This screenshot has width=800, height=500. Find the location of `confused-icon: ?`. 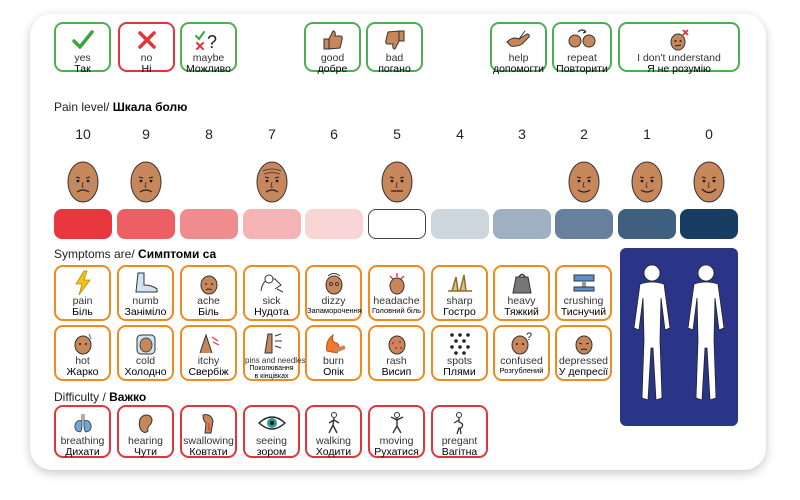

confused-icon: ? is located at coordinates (521, 343).